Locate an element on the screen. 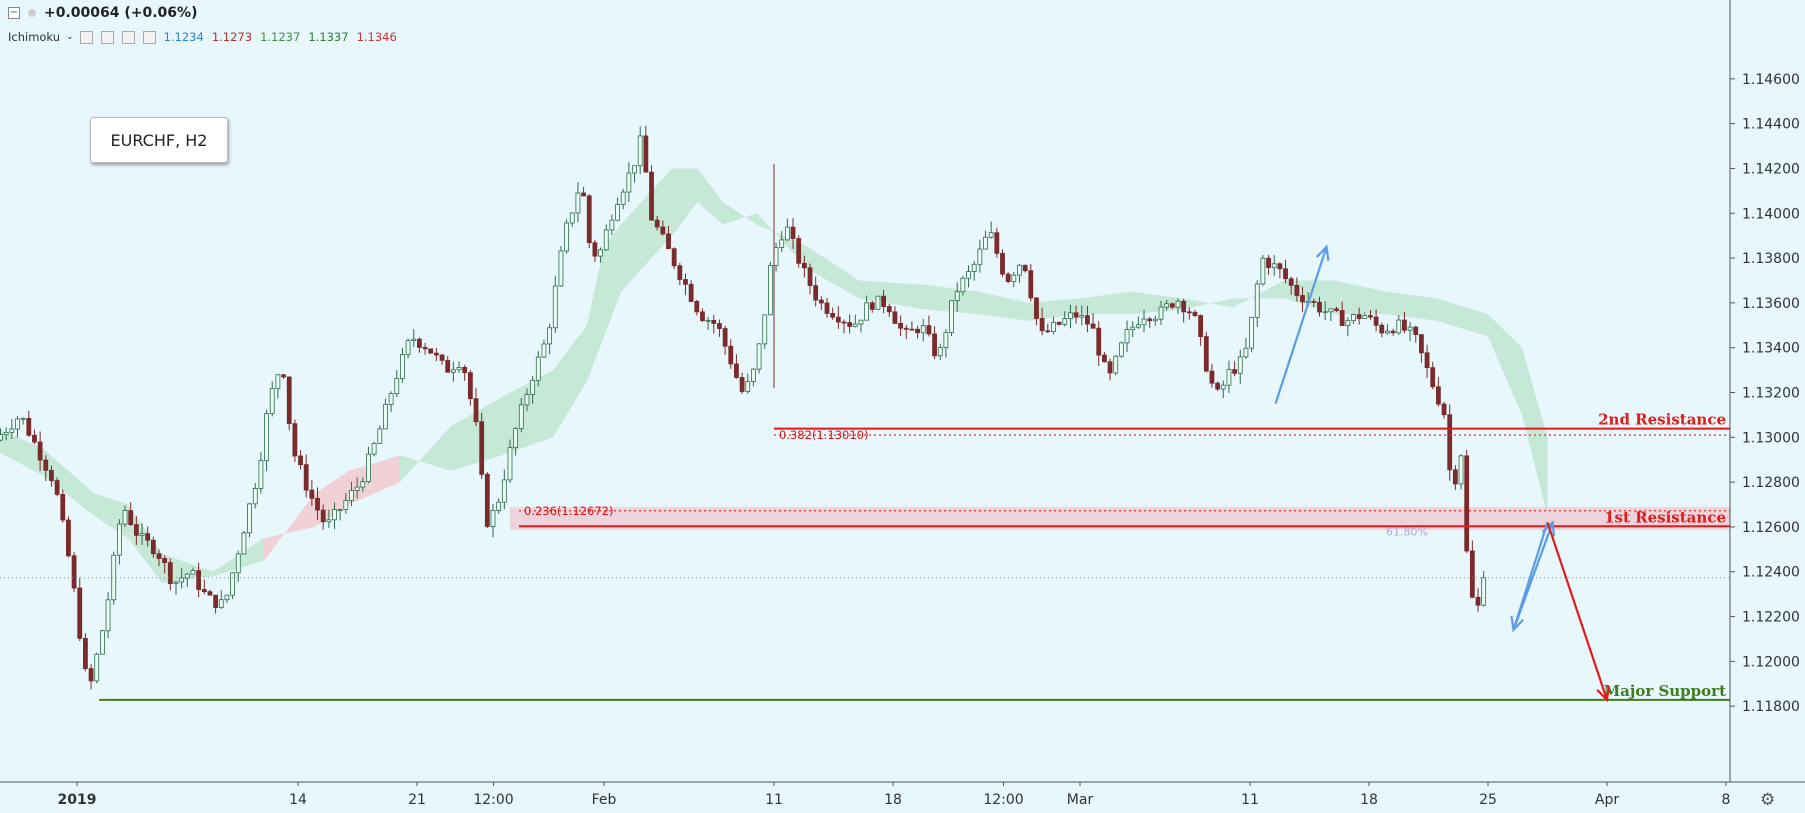 Image resolution: width=1805 pixels, height=813 pixels. y-tick-label: 1.12400 is located at coordinates (1771, 573).